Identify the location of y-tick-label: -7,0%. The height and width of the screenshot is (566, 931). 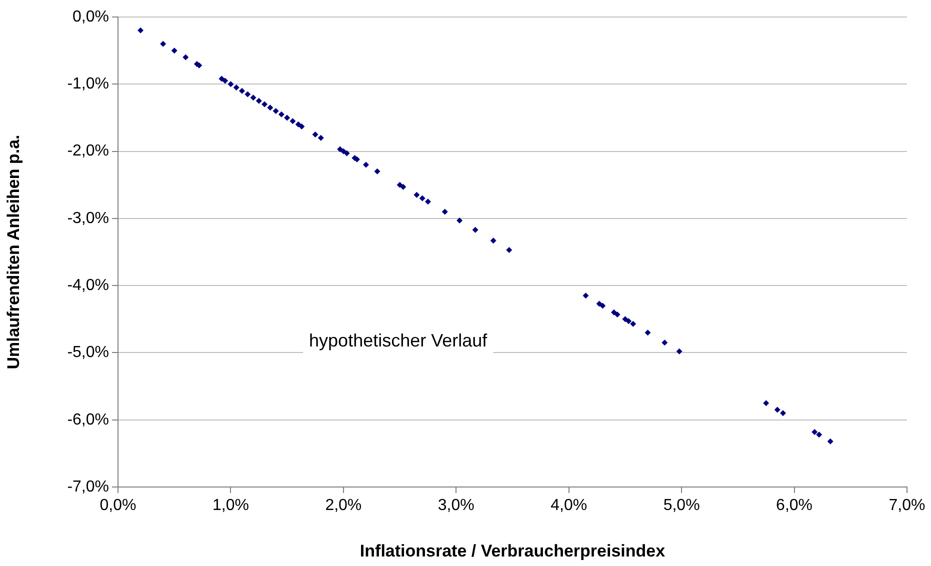
(88, 487).